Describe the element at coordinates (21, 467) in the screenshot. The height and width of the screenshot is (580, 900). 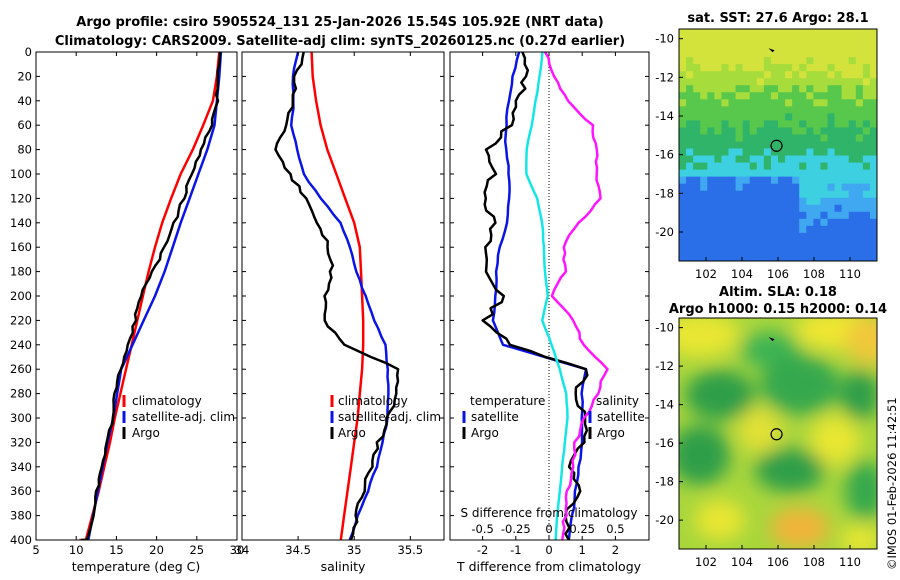
I see `y-tick-label: 340` at that location.